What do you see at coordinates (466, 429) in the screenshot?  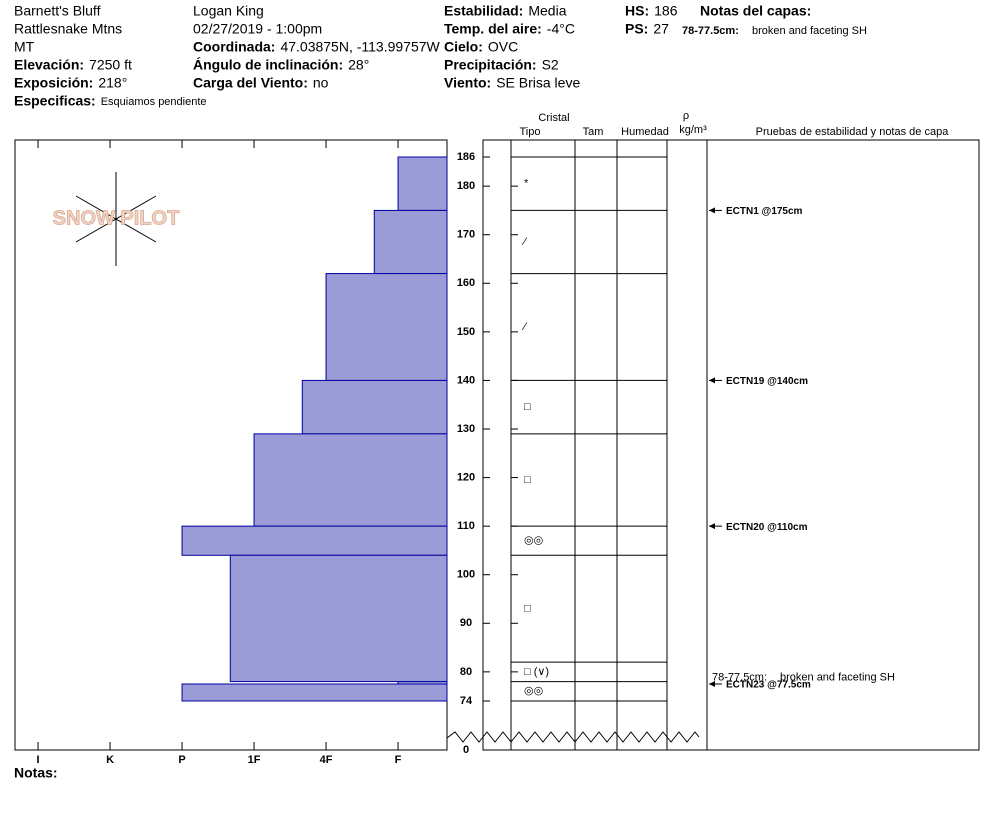 I see `y-tick-label: 130` at bounding box center [466, 429].